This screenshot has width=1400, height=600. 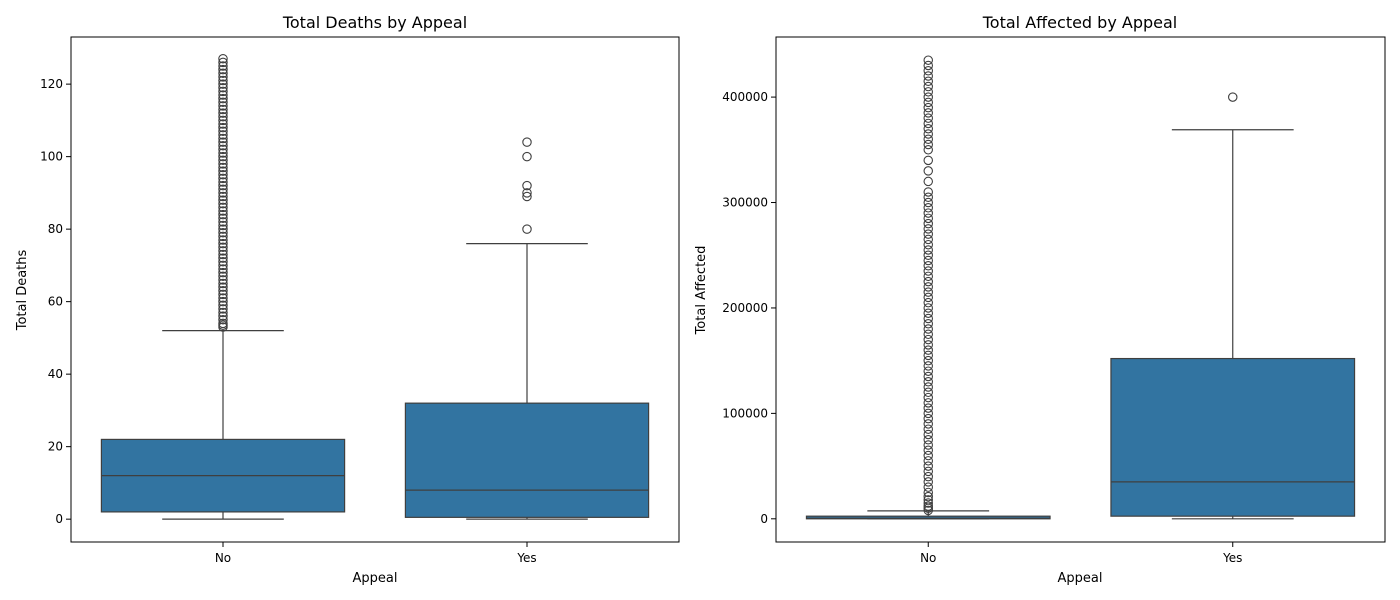 What do you see at coordinates (928, 558) in the screenshot?
I see `affected-x-tick-label: No` at bounding box center [928, 558].